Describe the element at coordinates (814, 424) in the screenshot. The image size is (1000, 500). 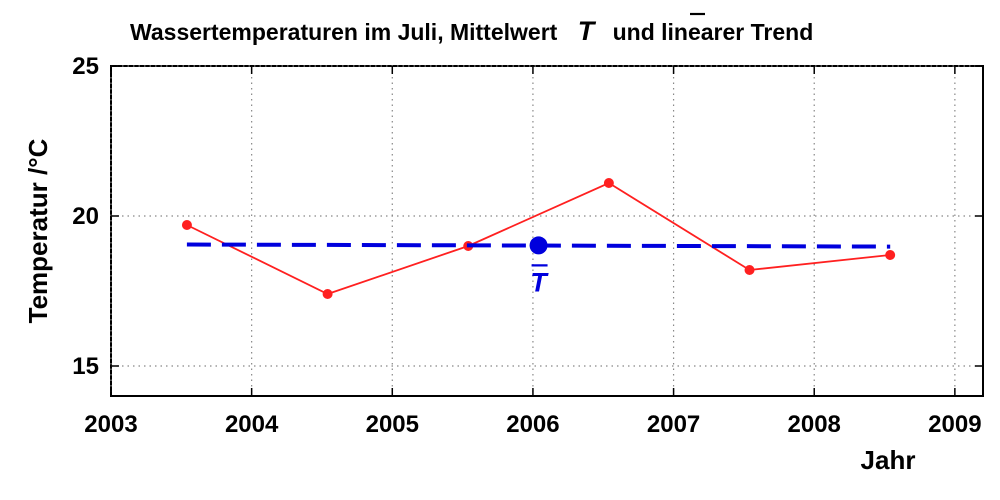
I see `x-tick-label: 2008` at that location.